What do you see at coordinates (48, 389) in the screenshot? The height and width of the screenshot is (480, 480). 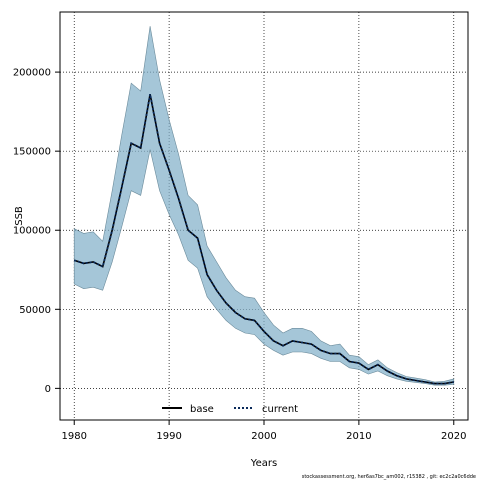 I see `y-tick-label: 0` at bounding box center [48, 389].